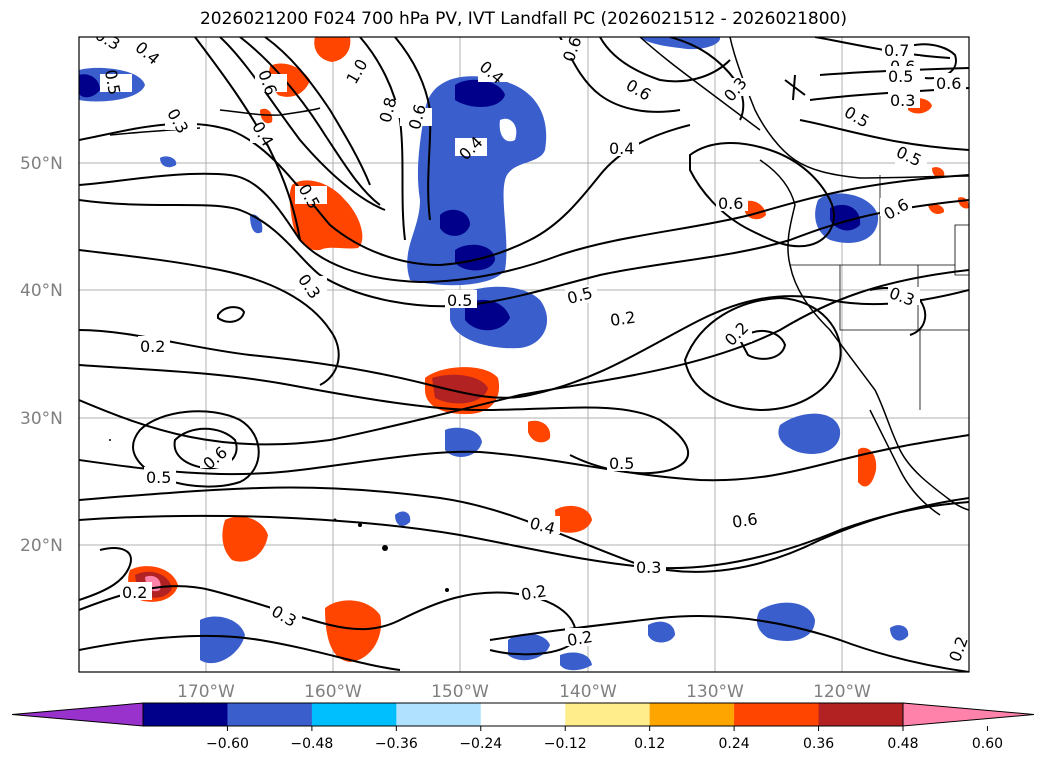 This screenshot has height=765, width=1047. What do you see at coordinates (279, 515) in the screenshot?
I see `islands` at bounding box center [279, 515].